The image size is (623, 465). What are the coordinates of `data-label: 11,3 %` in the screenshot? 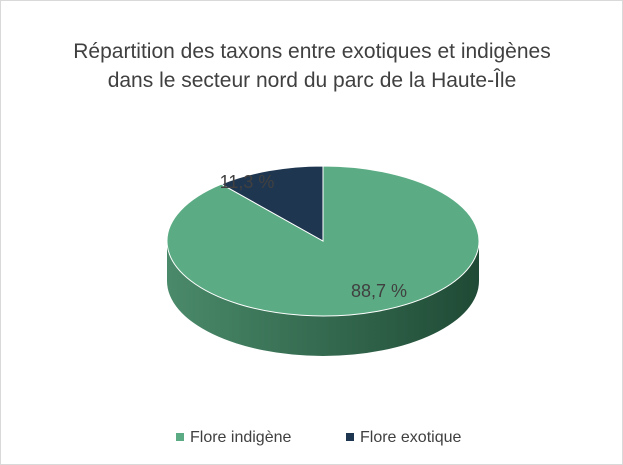 It's located at (247, 182).